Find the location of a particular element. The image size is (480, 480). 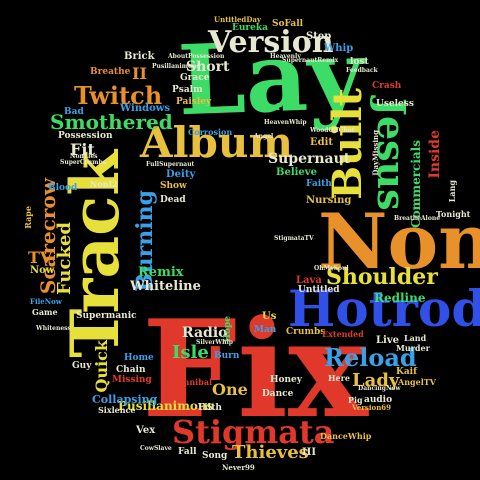

word-version69: Version69 is located at coordinates (372, 407).